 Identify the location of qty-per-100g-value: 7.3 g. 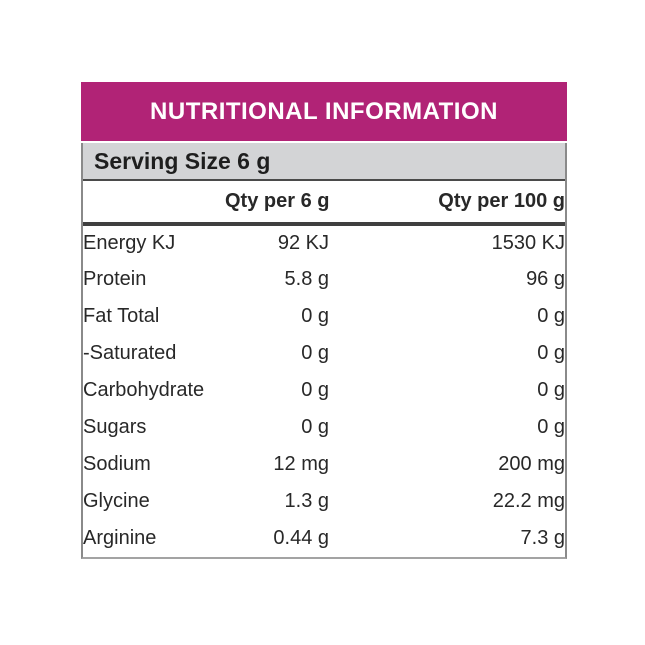
(542, 538).